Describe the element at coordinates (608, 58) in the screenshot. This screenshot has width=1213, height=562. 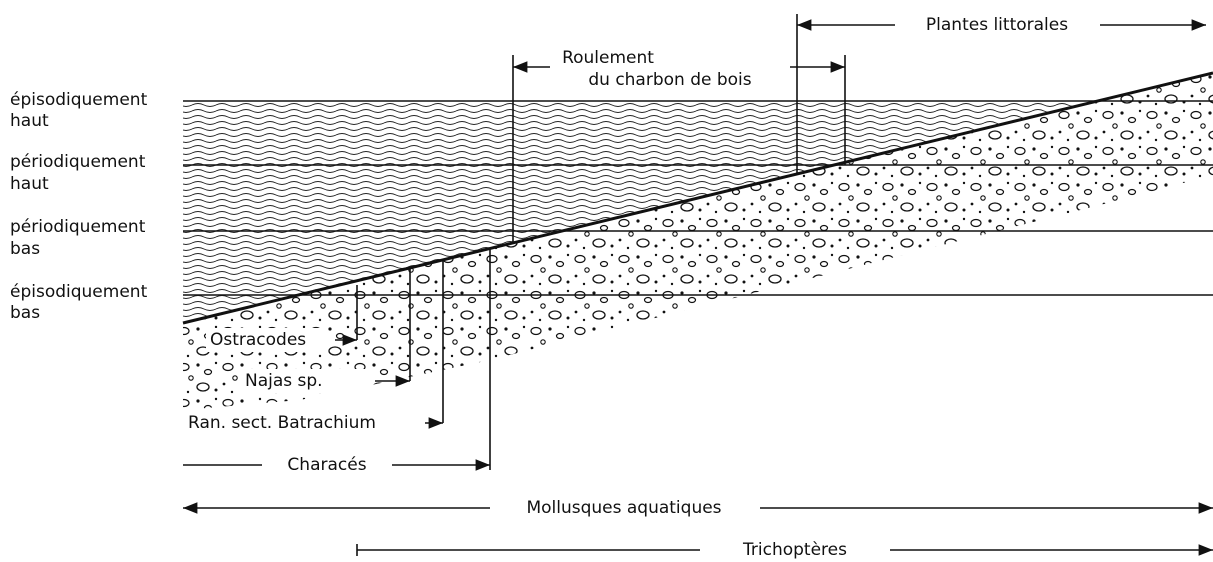
I see `zone-label: Roulement` at that location.